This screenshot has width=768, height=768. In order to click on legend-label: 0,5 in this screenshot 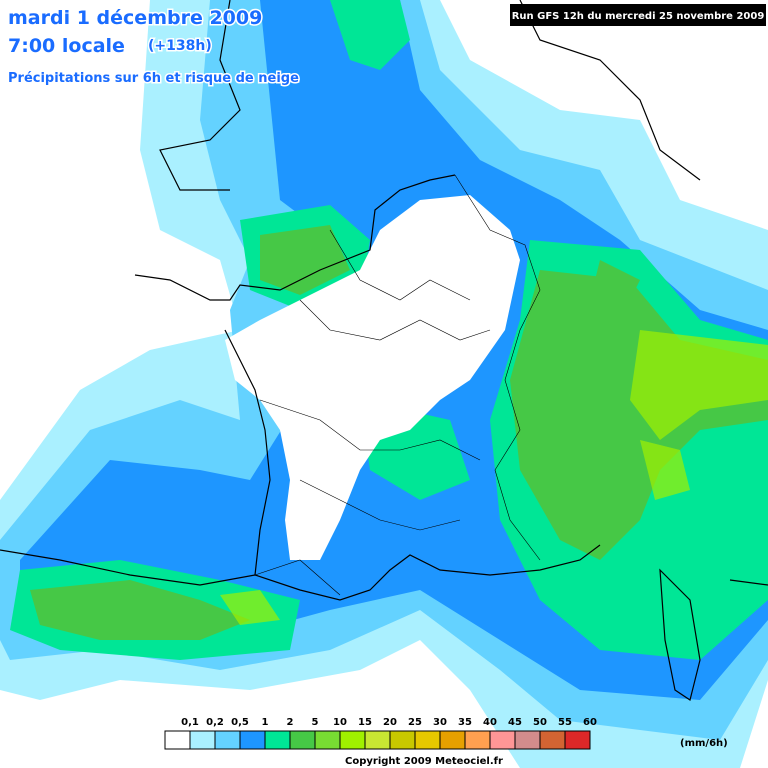, I will do `click(240, 722)`.